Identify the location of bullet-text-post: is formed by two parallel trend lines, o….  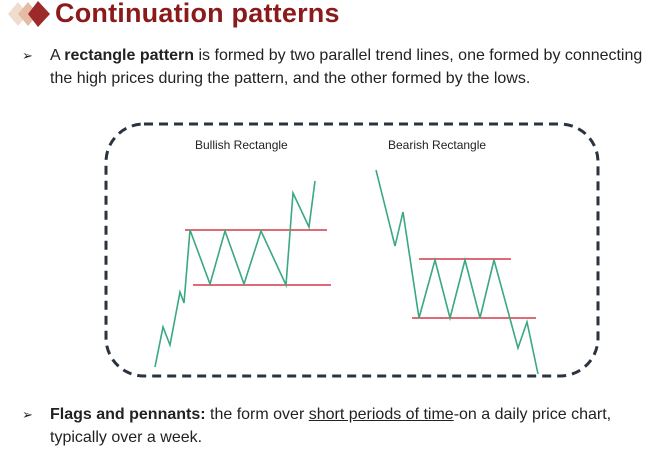
(346, 67).